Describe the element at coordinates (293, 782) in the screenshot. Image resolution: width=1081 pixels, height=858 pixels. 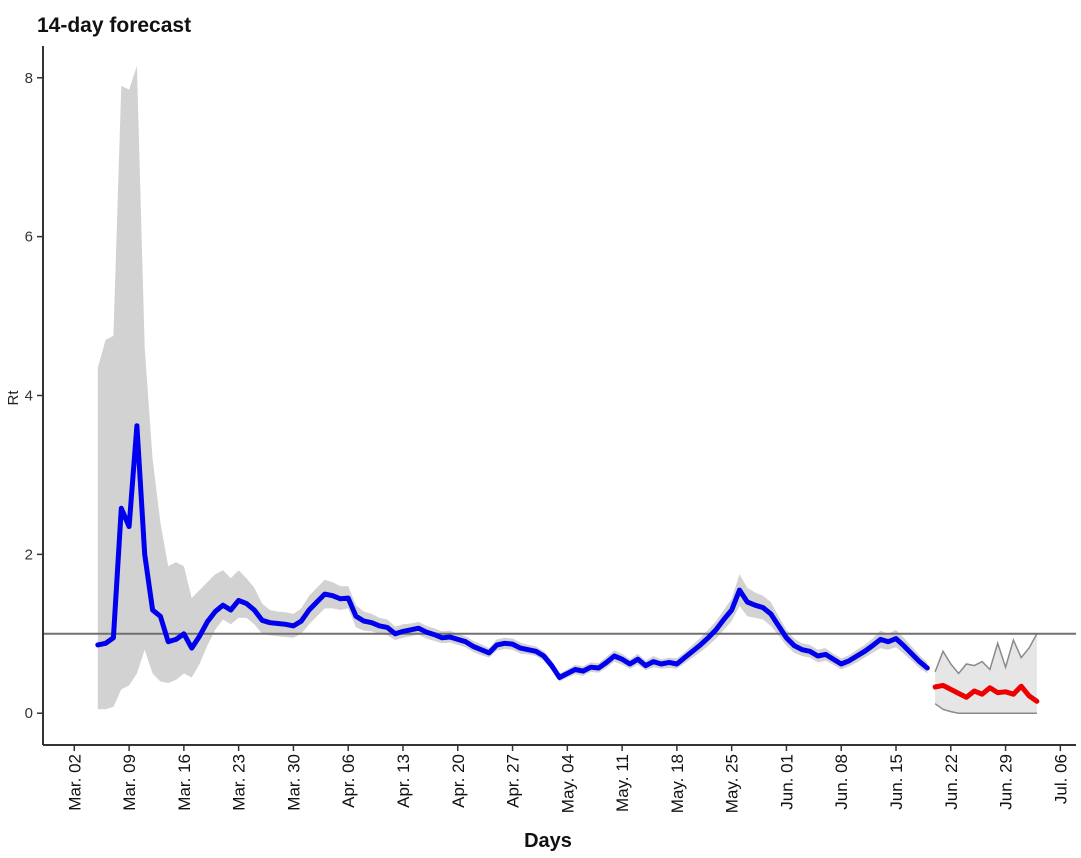
I see `x-tick-label: Mar. 30` at that location.